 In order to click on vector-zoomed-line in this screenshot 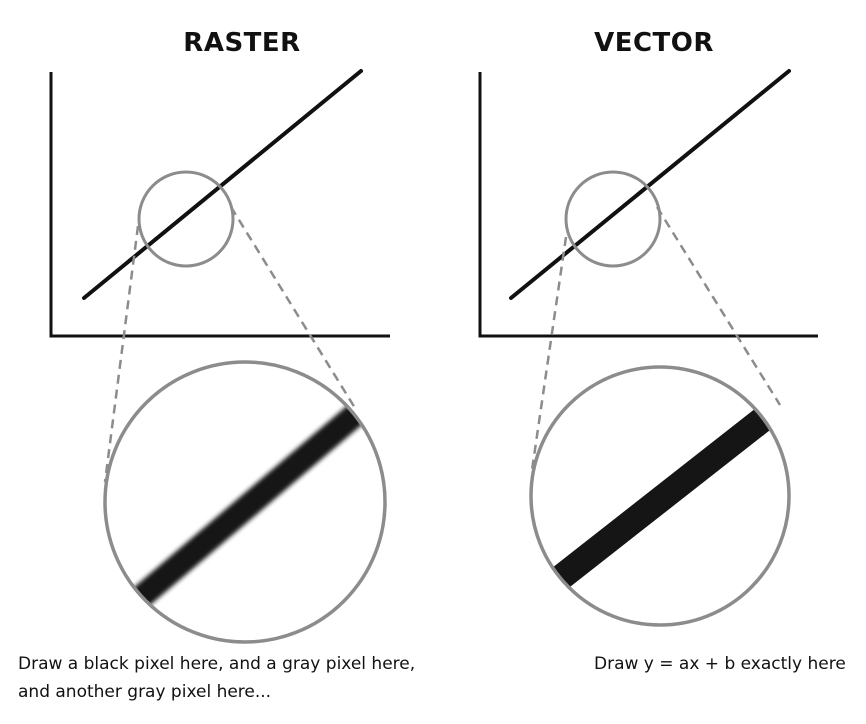, I will do `click(662, 490)`.